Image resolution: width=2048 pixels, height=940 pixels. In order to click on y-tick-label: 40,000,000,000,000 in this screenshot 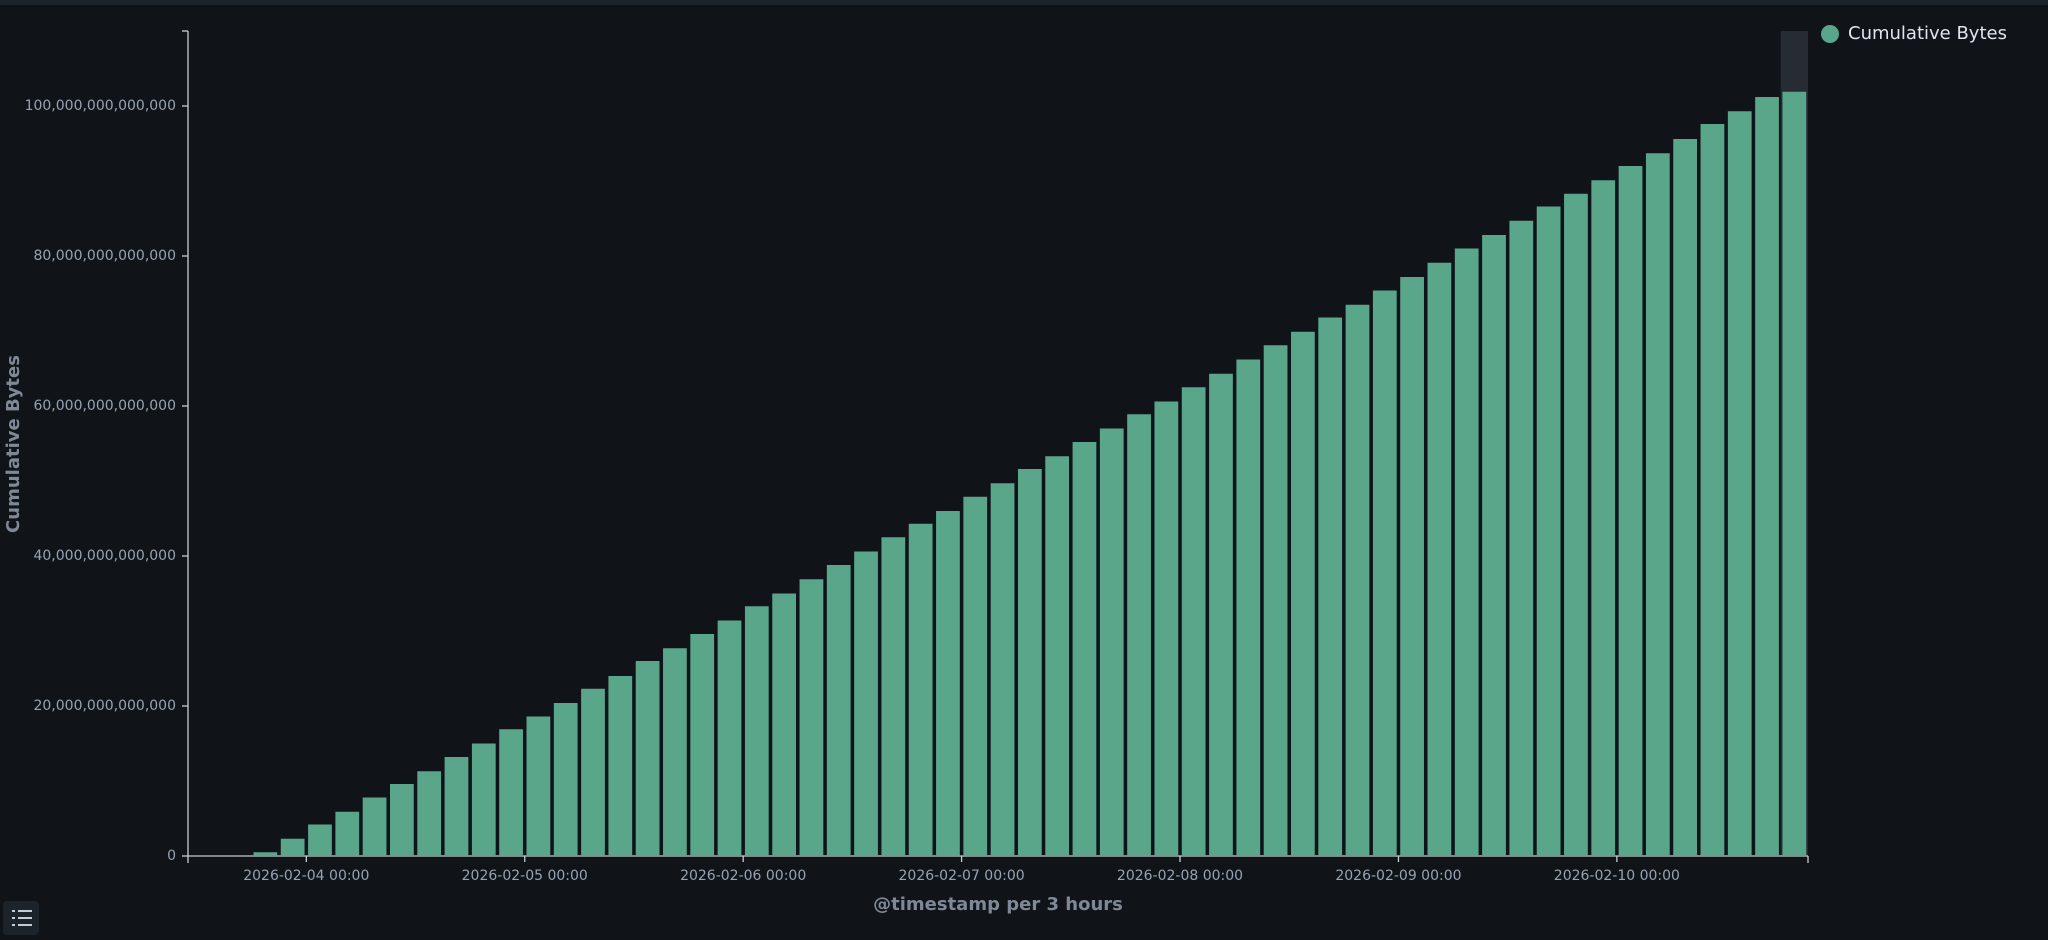, I will do `click(104, 556)`.